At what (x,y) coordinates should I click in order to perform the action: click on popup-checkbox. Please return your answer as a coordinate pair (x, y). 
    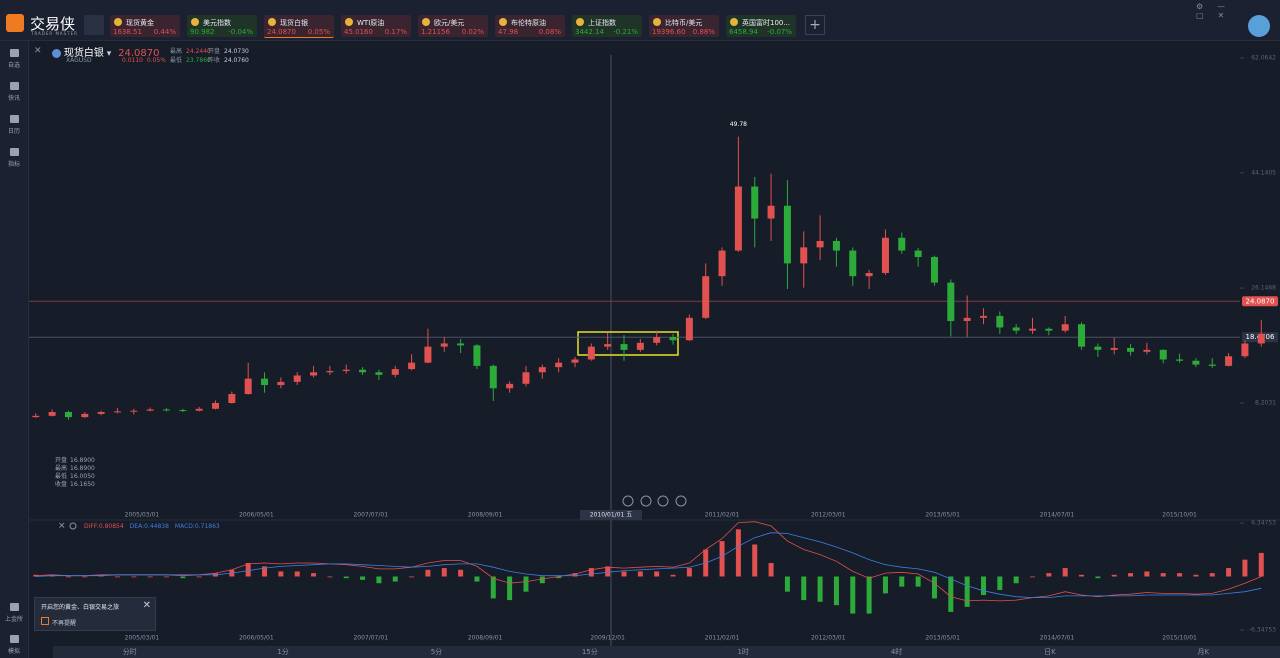
    Looking at the image, I should click on (45, 621).